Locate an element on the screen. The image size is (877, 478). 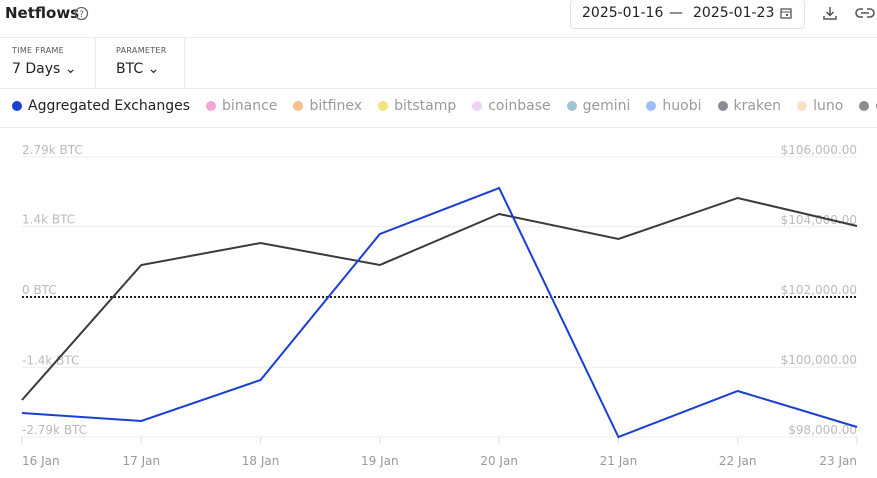
legend-label: okex is located at coordinates (876, 106).